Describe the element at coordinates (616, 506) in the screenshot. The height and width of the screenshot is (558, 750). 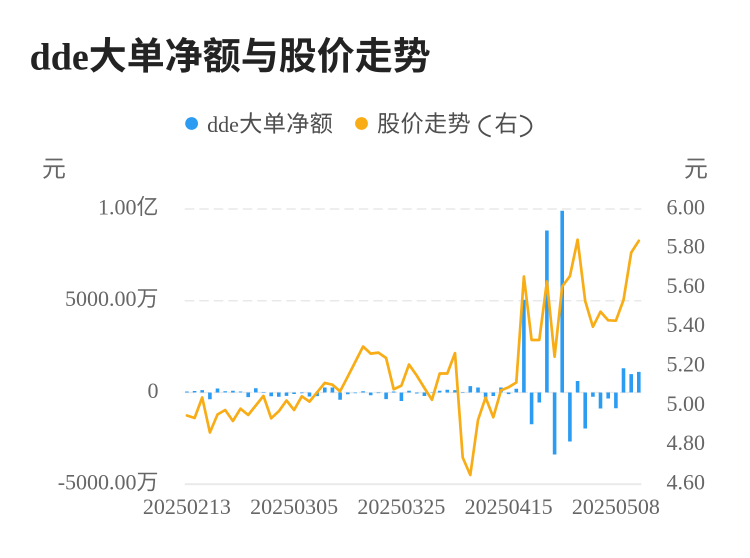
I see `svg-text: 20250508` at that location.